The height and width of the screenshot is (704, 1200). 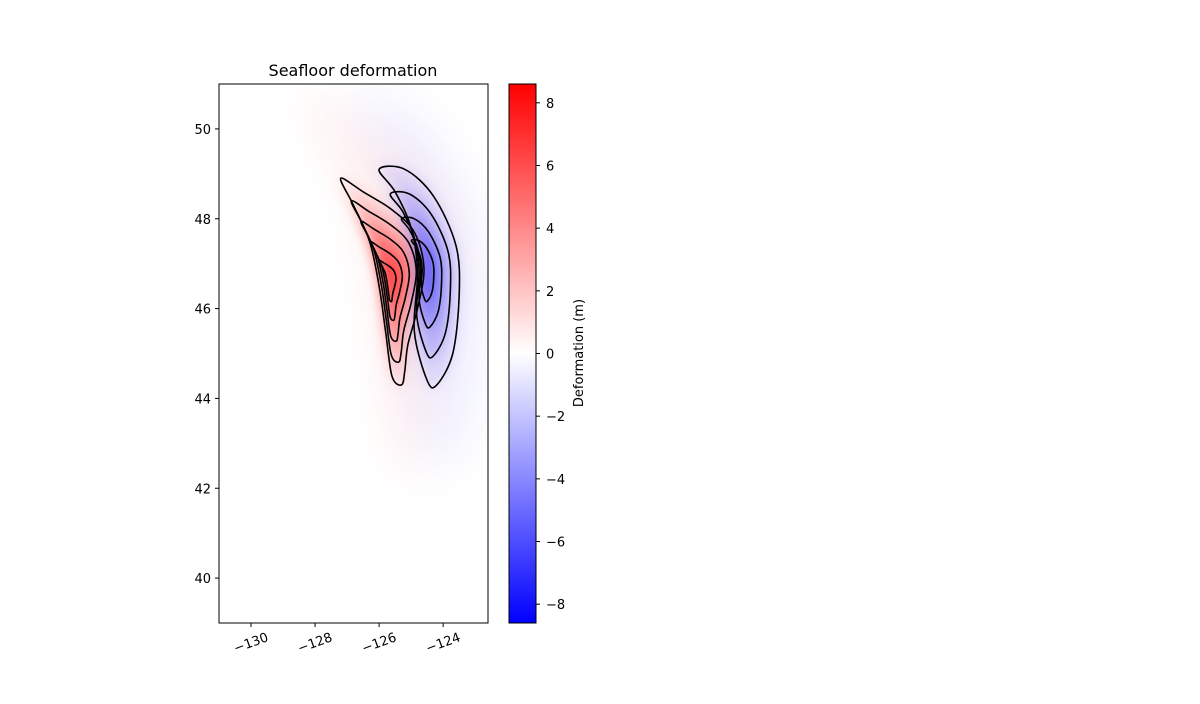 I want to click on colorbar-tick-label: 0, so click(x=550, y=355).